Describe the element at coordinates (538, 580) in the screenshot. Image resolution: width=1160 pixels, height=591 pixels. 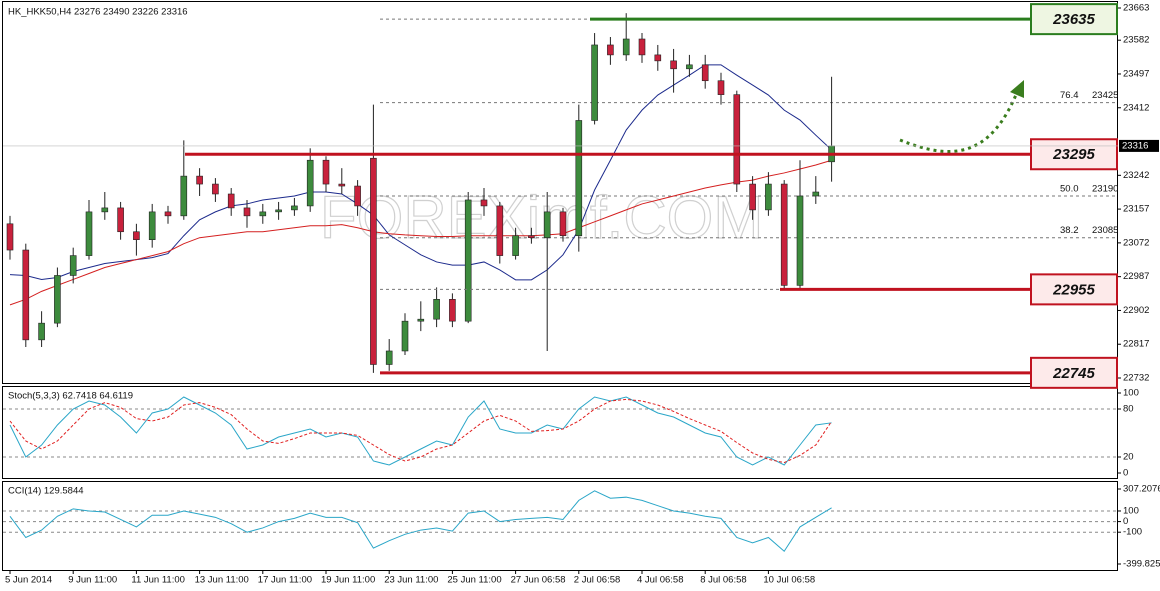
I see `x-tick-label: 27 Jun 06:58` at that location.